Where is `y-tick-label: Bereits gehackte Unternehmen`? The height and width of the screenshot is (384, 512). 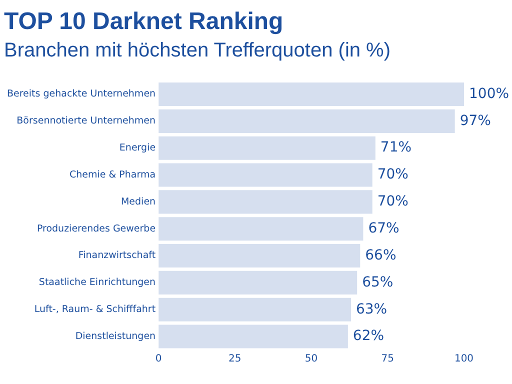 y-tick-label: Bereits gehackte Unternehmen is located at coordinates (81, 94).